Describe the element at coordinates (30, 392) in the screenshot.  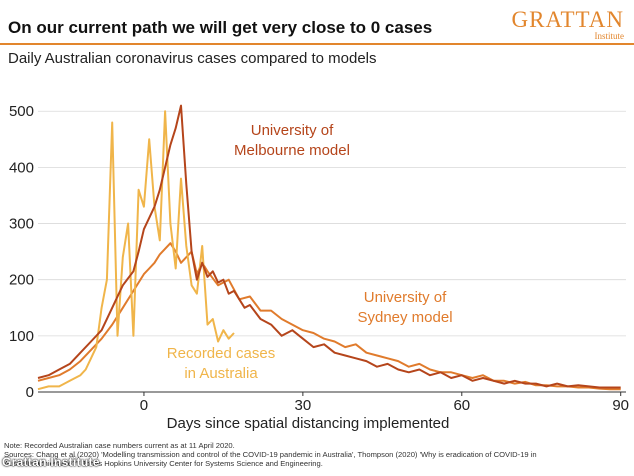
I see `y-tick-label: 0` at that location.